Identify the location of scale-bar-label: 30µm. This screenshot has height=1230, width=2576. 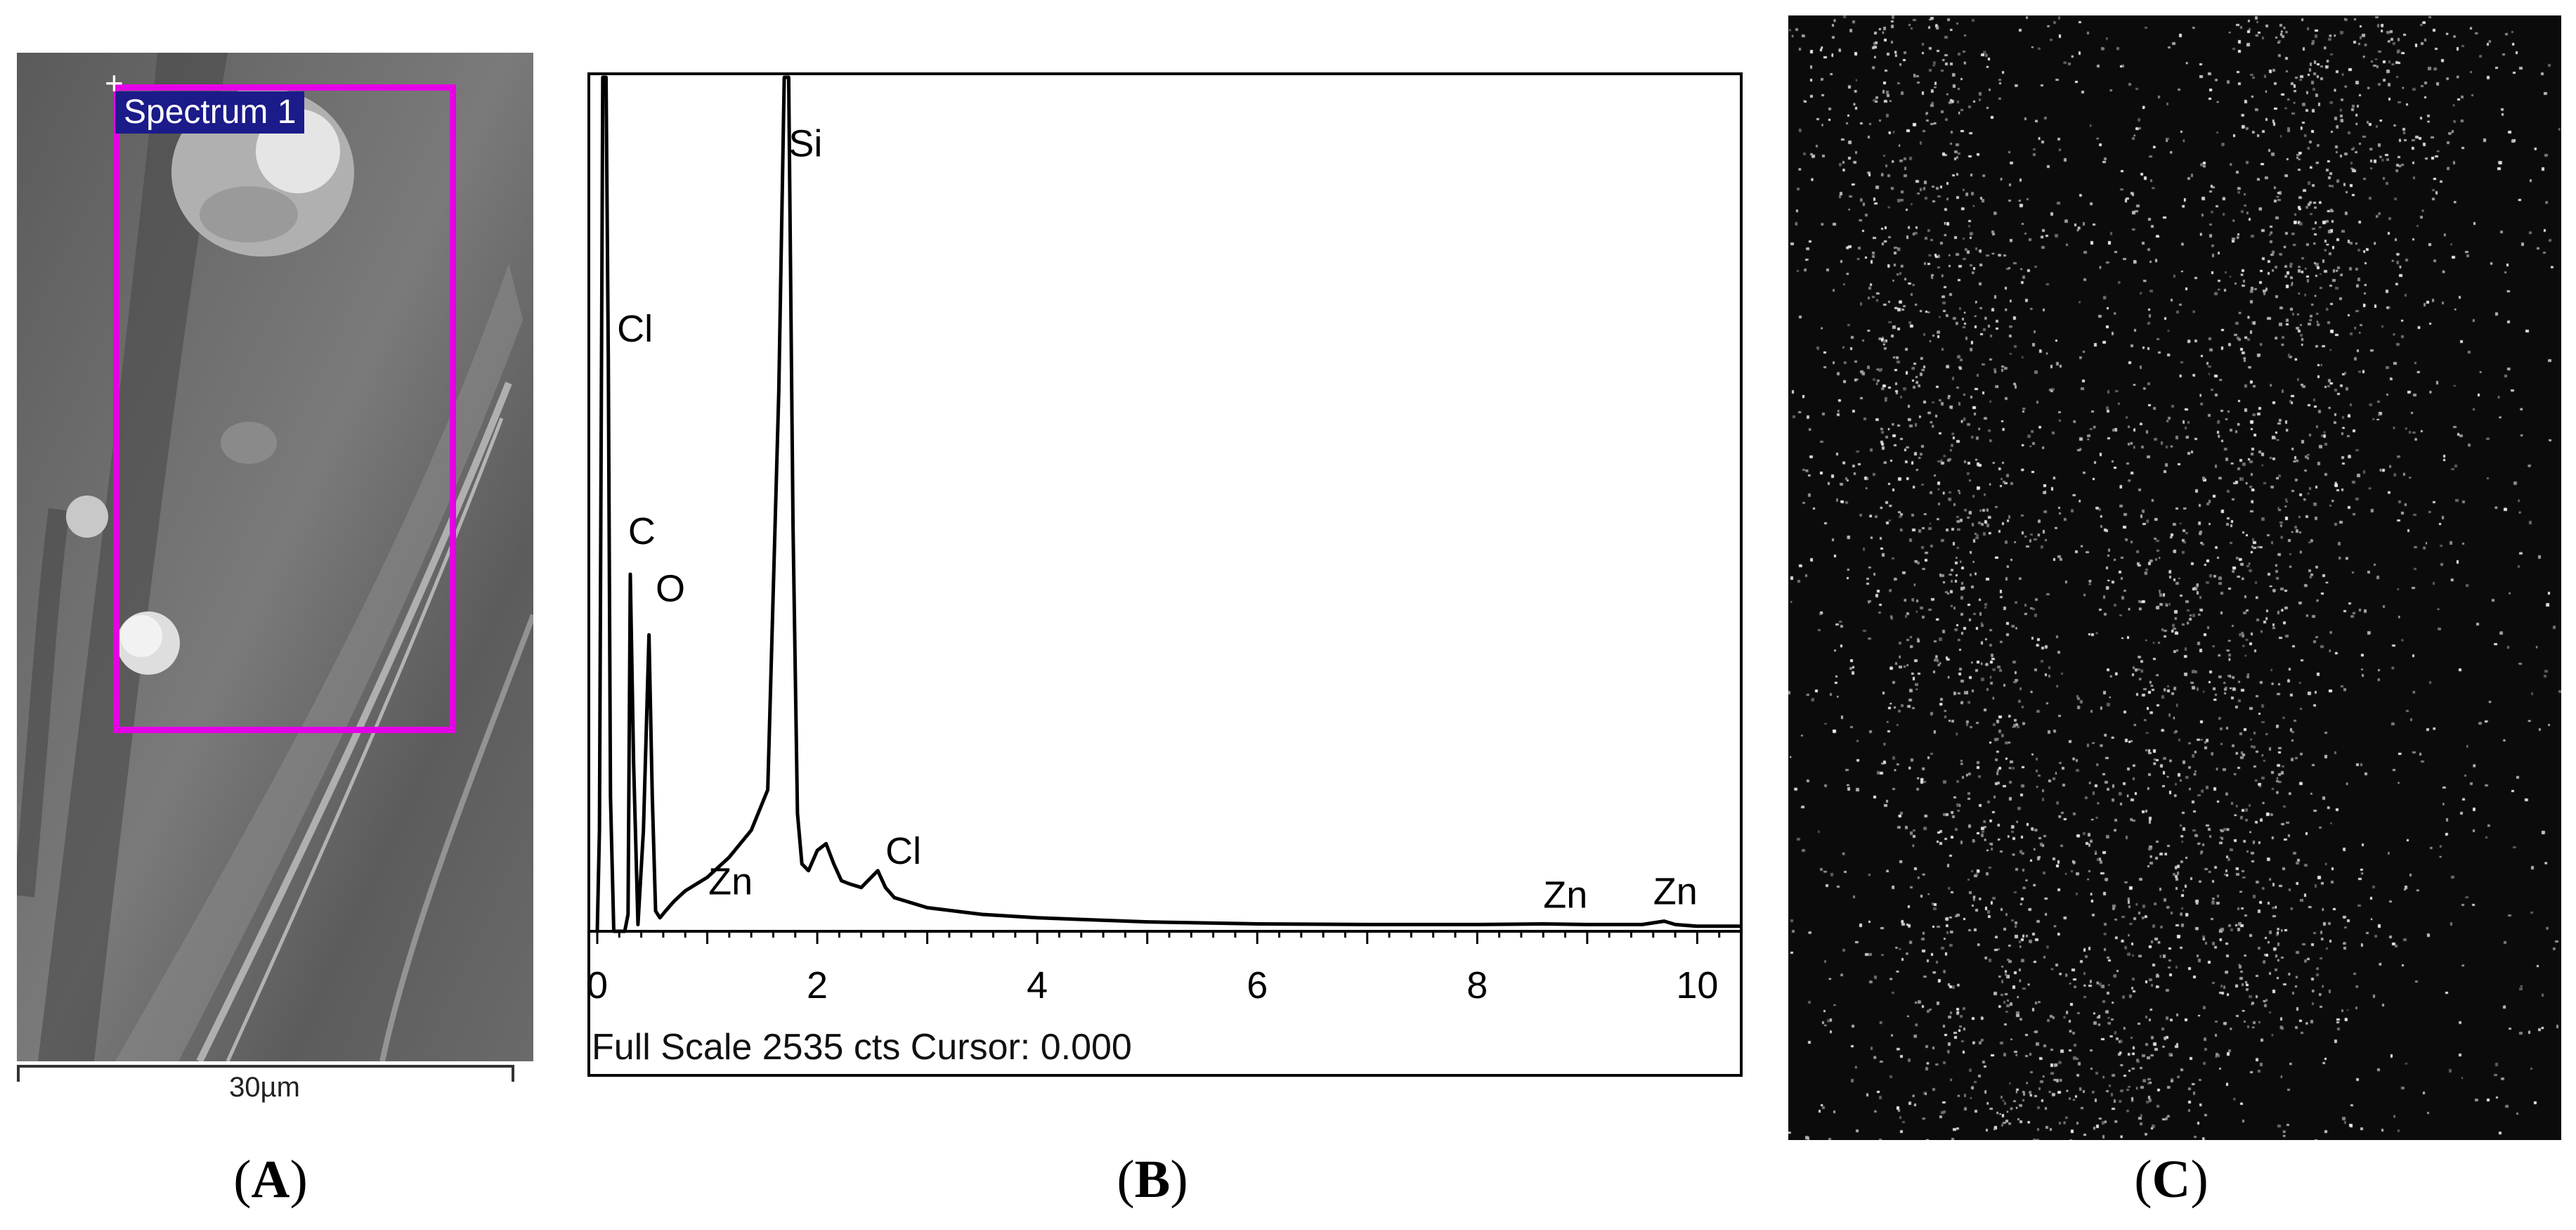
(264, 1087).